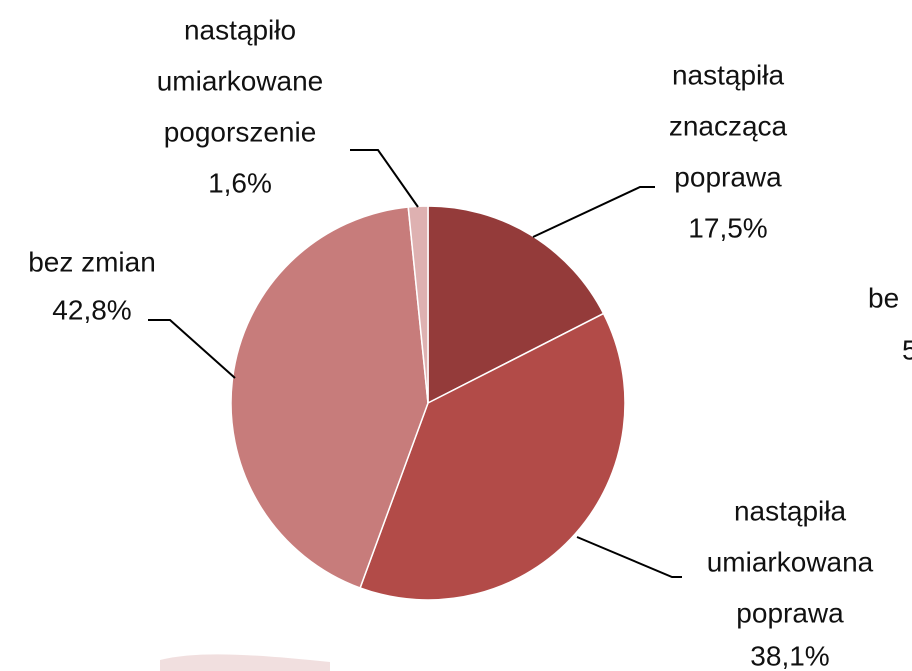 This screenshot has width=912, height=671. What do you see at coordinates (240, 182) in the screenshot?
I see `value-label: 1,6%` at bounding box center [240, 182].